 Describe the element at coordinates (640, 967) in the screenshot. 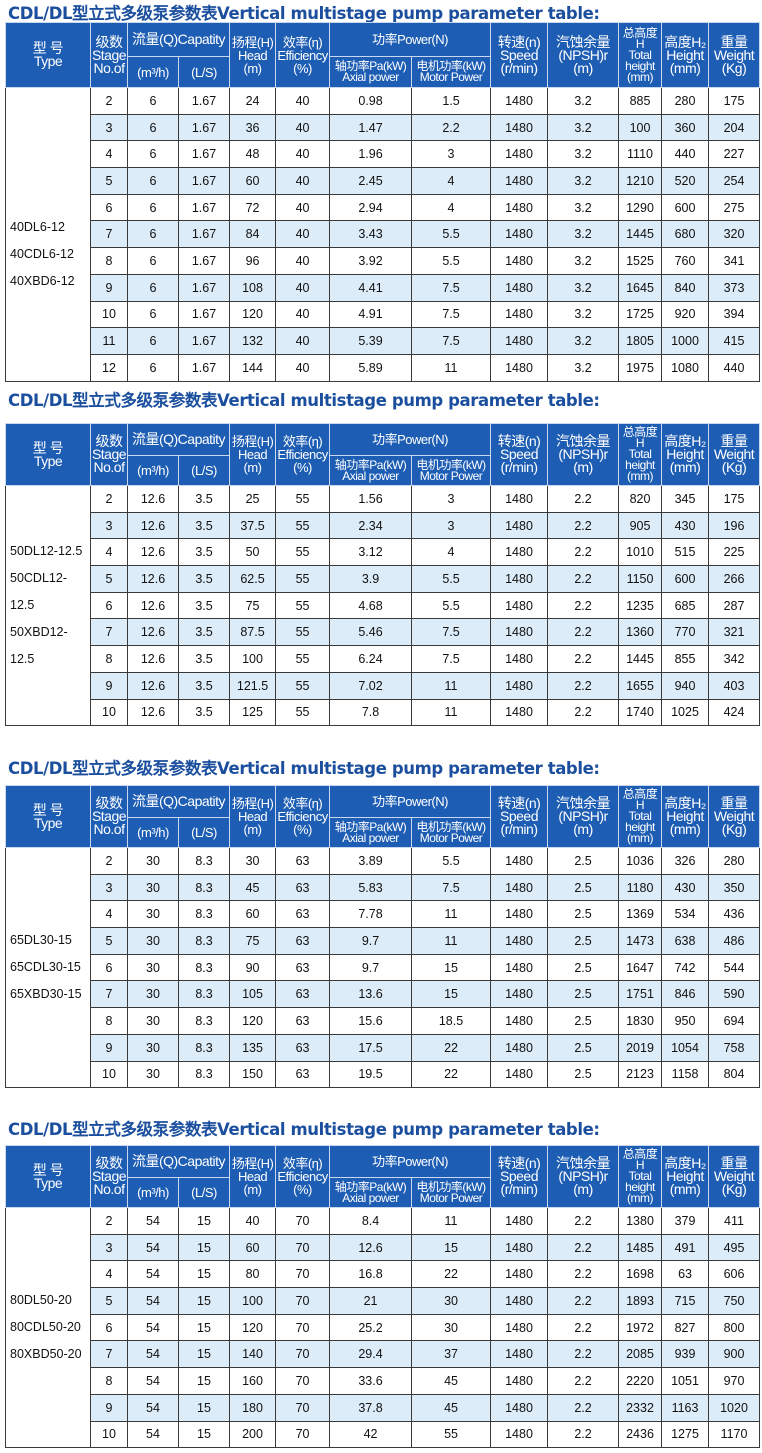

I see `cell-total-height: 1647` at that location.